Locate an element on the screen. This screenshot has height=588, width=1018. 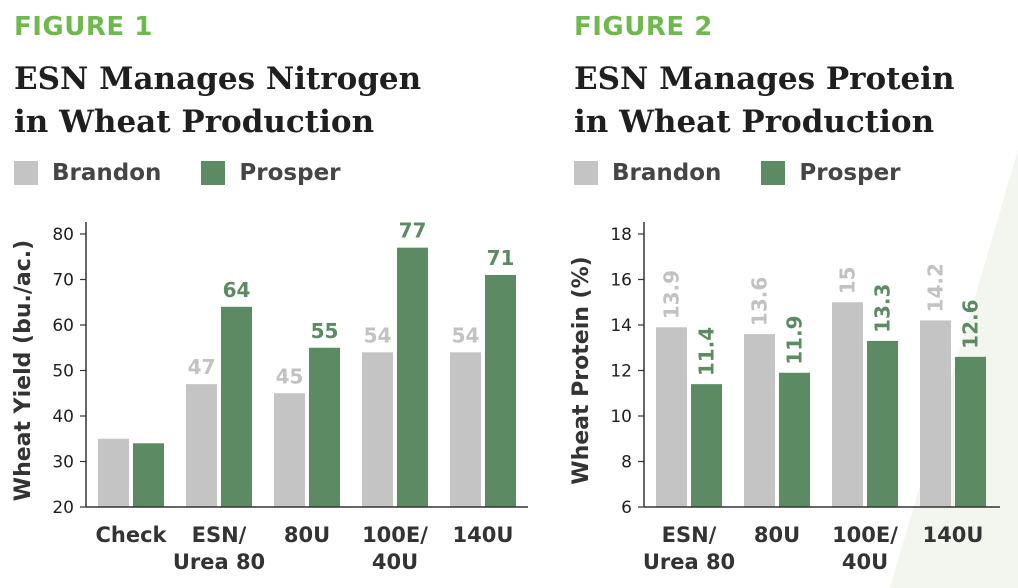
figure-2-title: ESN Manages Protein in Wheat Production is located at coordinates (796, 101).